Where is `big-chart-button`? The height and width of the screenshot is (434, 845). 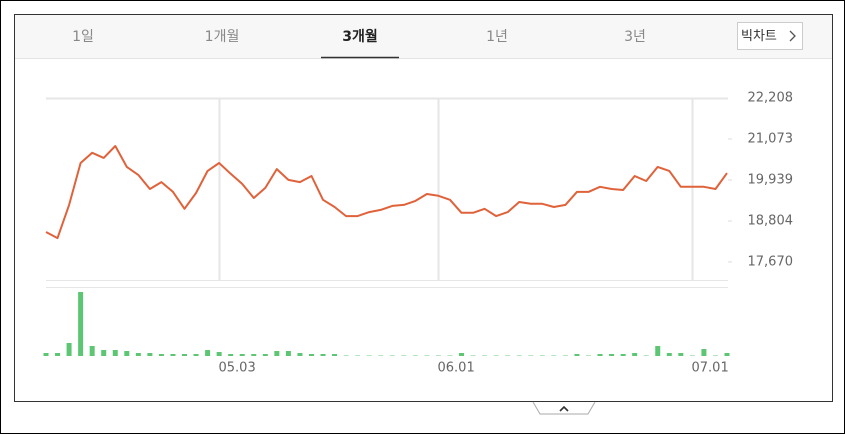 big-chart-button is located at coordinates (770, 36).